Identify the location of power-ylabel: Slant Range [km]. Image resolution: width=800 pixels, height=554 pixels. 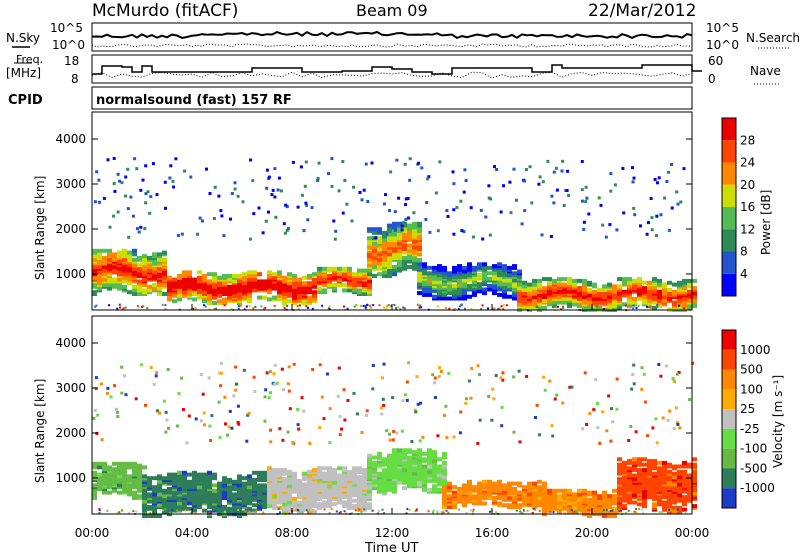
(40, 228).